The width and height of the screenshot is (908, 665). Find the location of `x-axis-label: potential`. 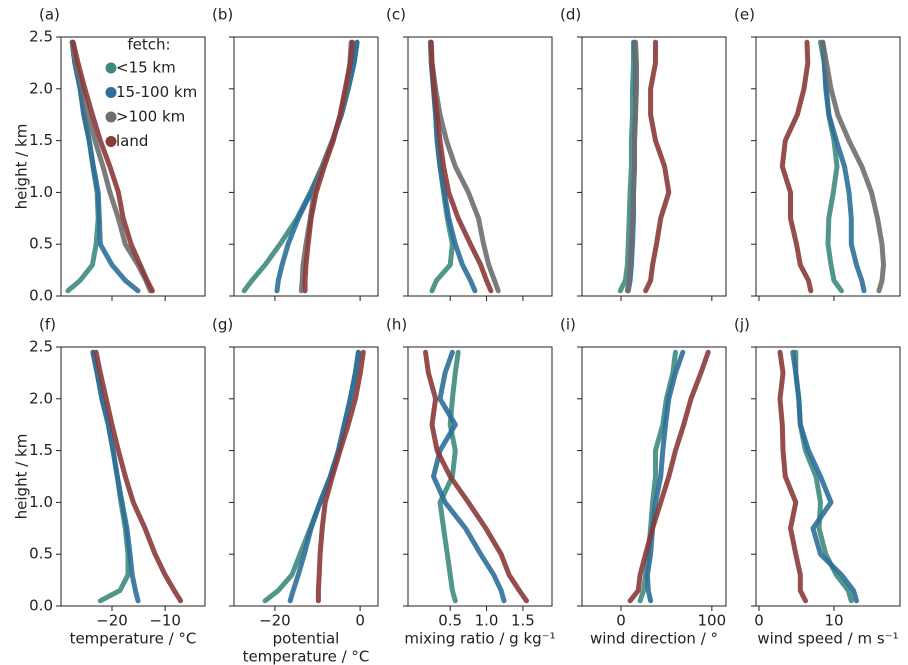

x-axis-label: potential is located at coordinates (306, 639).